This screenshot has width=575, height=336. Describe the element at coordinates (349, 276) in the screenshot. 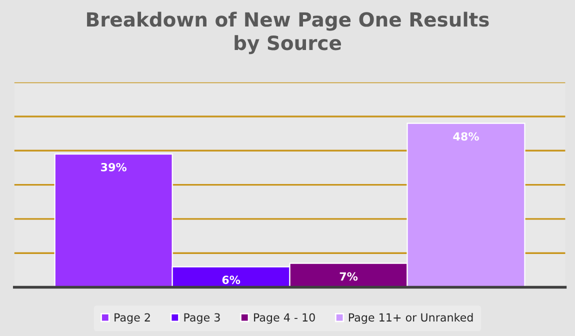

I see `data-label: 7%` at that location.